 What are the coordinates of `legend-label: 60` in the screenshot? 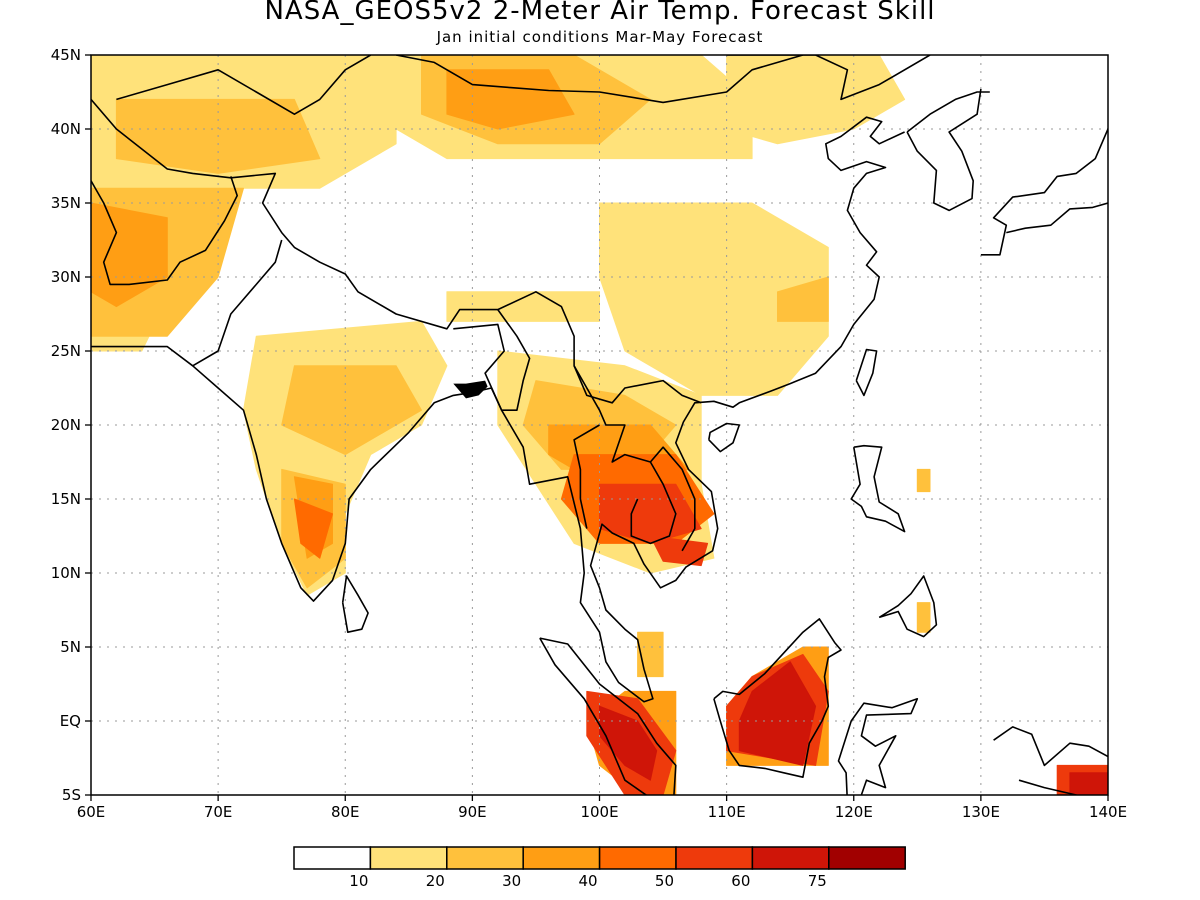 It's located at (740, 881).